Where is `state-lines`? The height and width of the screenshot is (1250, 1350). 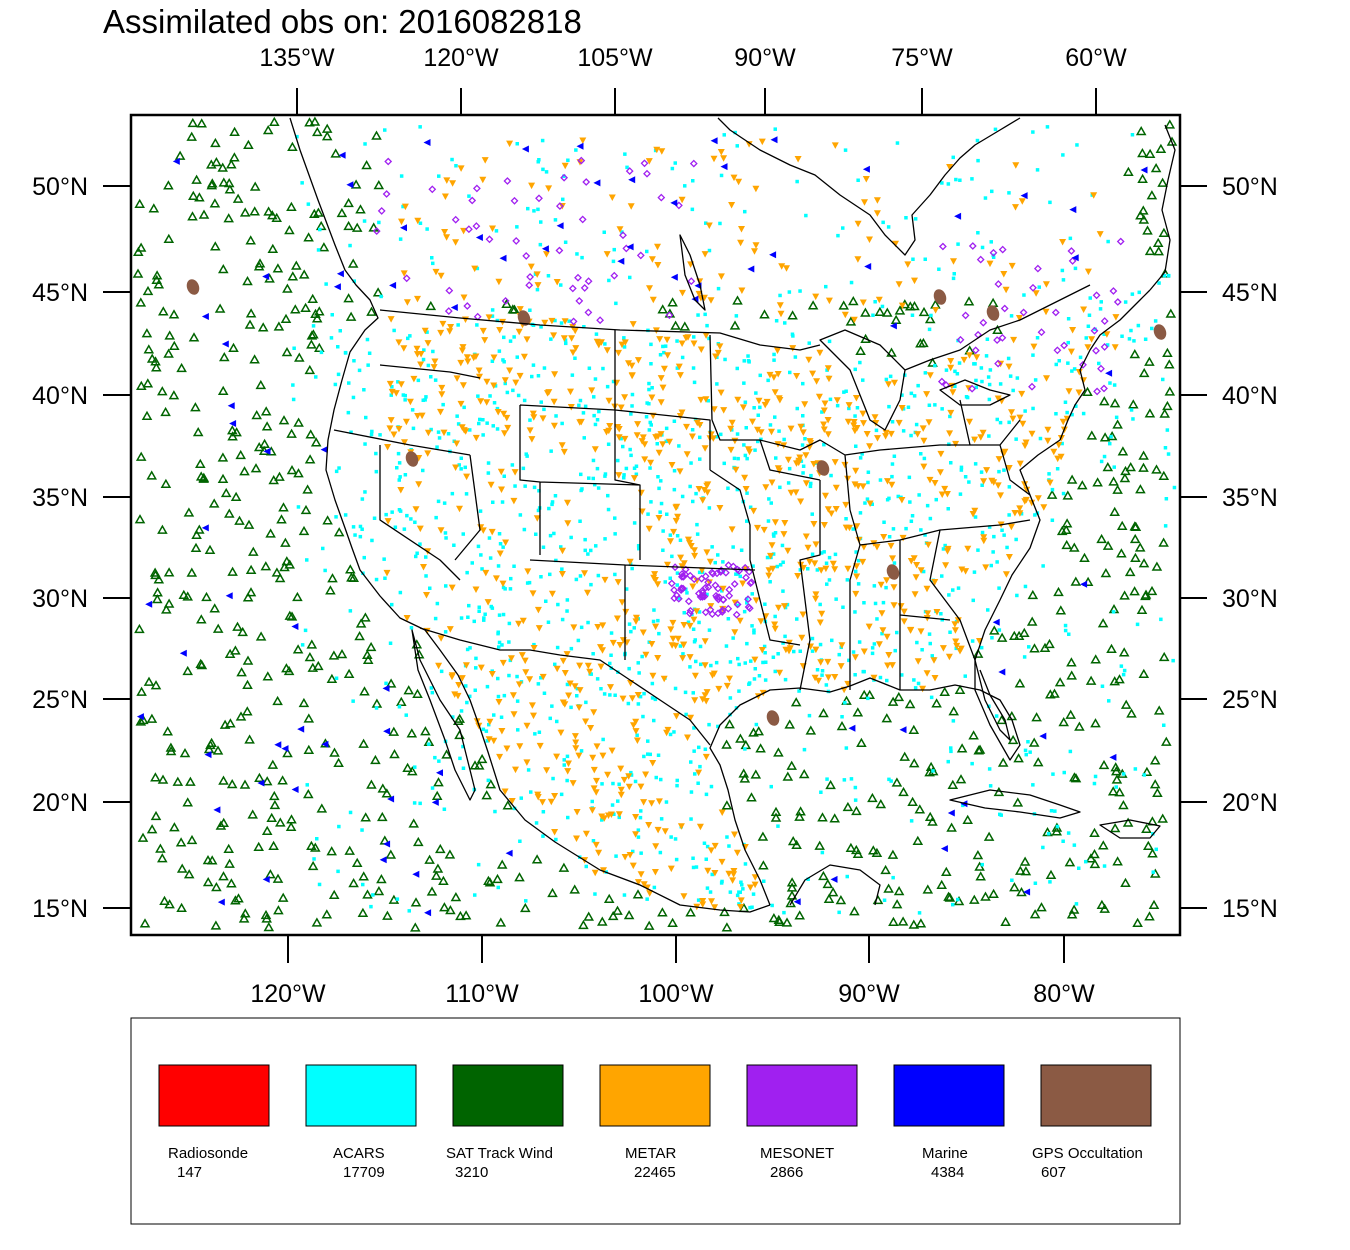
state-lines is located at coordinates (682, 510).